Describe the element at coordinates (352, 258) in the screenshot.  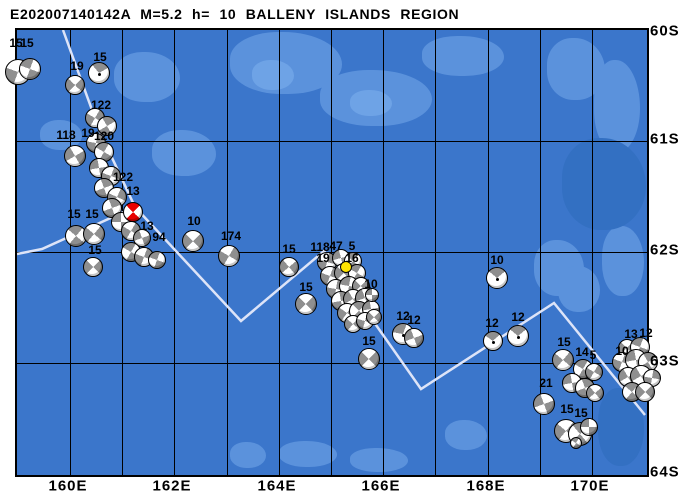
I see `depth-label: 16` at that location.